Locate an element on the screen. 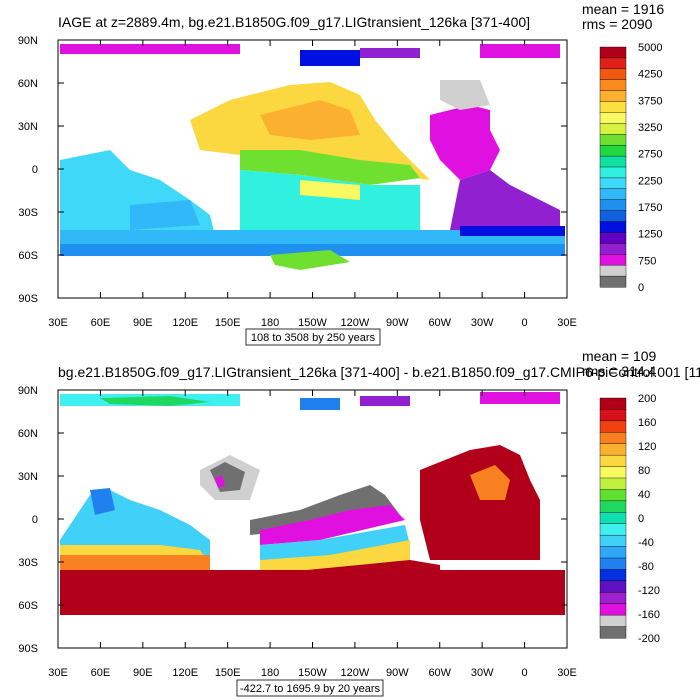 This screenshot has width=700, height=700. panel-1-range-box is located at coordinates (313, 337).